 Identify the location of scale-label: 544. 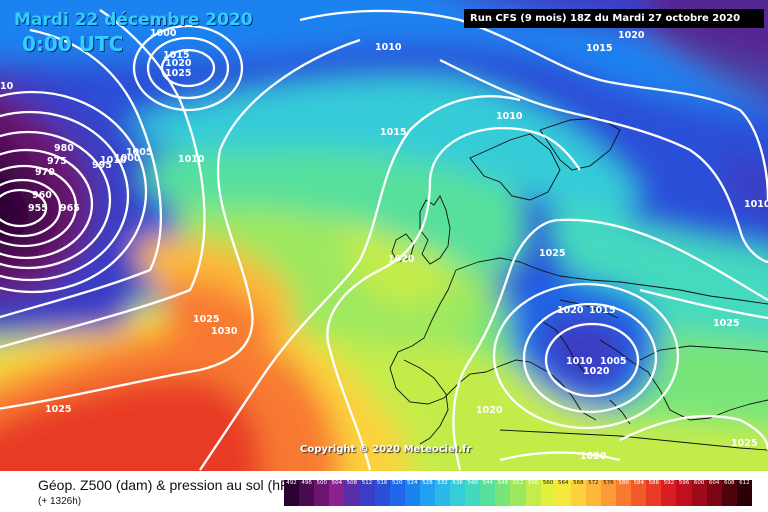
(488, 483).